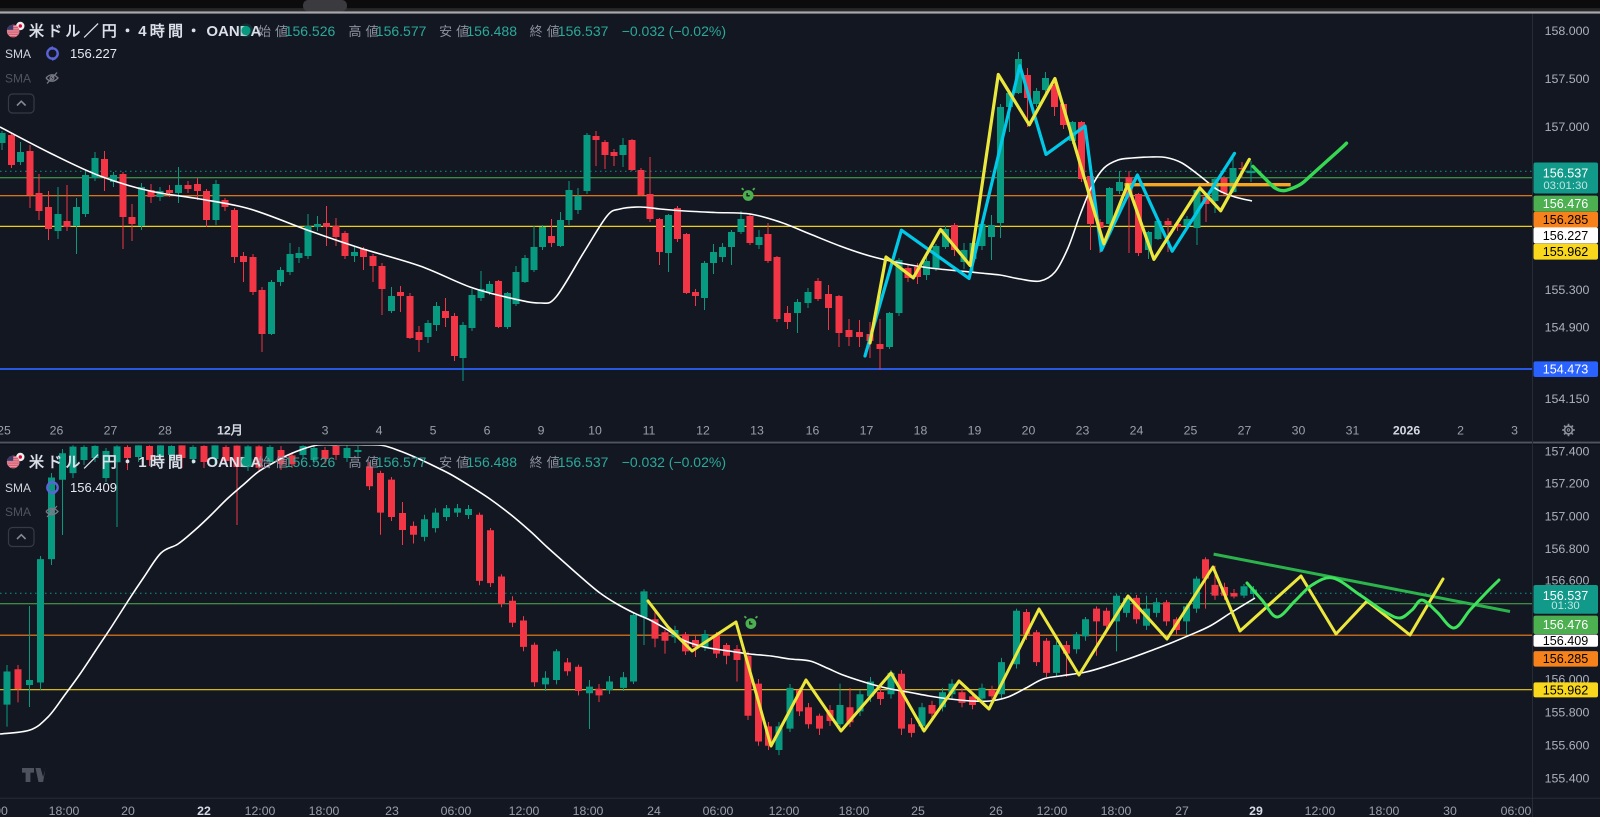  I want to click on svg-text: 157.200, so click(1567, 483).